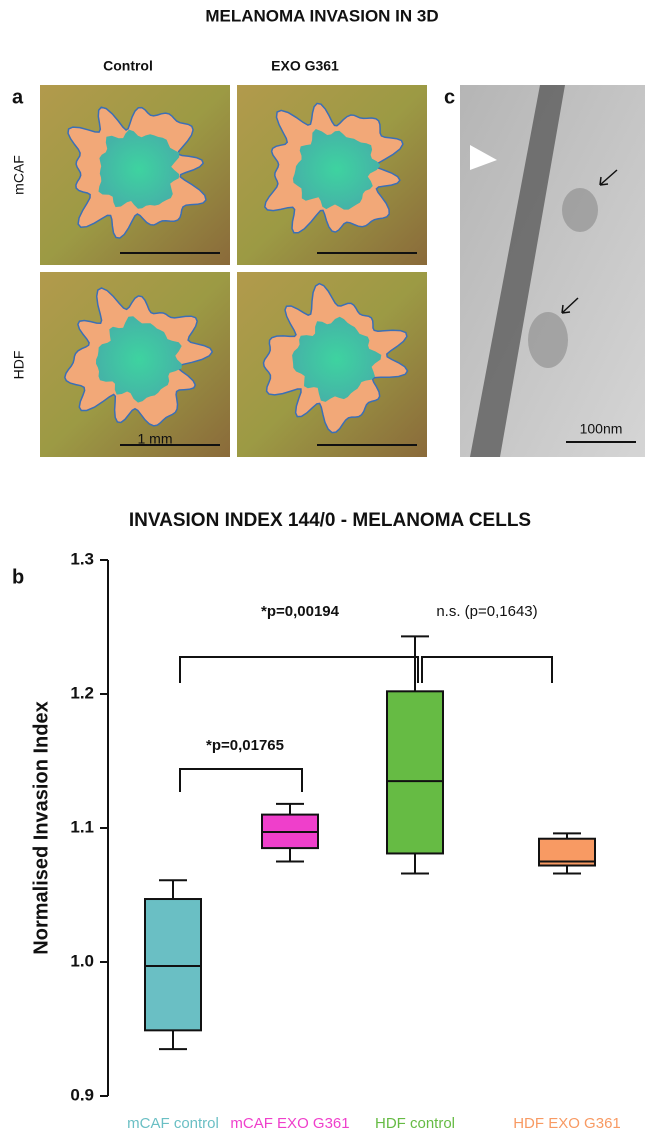 This screenshot has height=1138, width=645. Describe the element at coordinates (449, 97) in the screenshot. I see `panel-label: c` at that location.